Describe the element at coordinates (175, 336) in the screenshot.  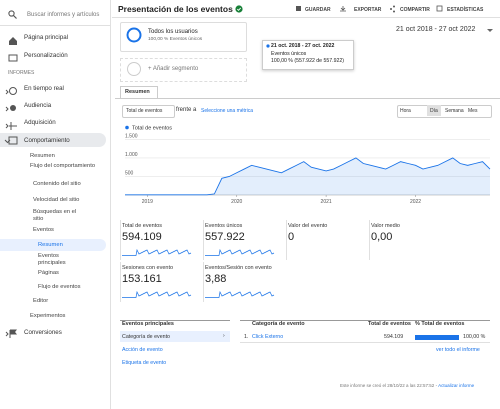
I see `selected-dimension-bg` at that location.